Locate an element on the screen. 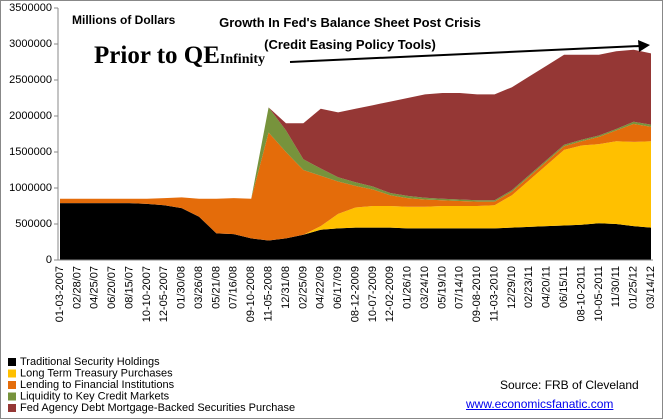  arrow is located at coordinates (465, 54).